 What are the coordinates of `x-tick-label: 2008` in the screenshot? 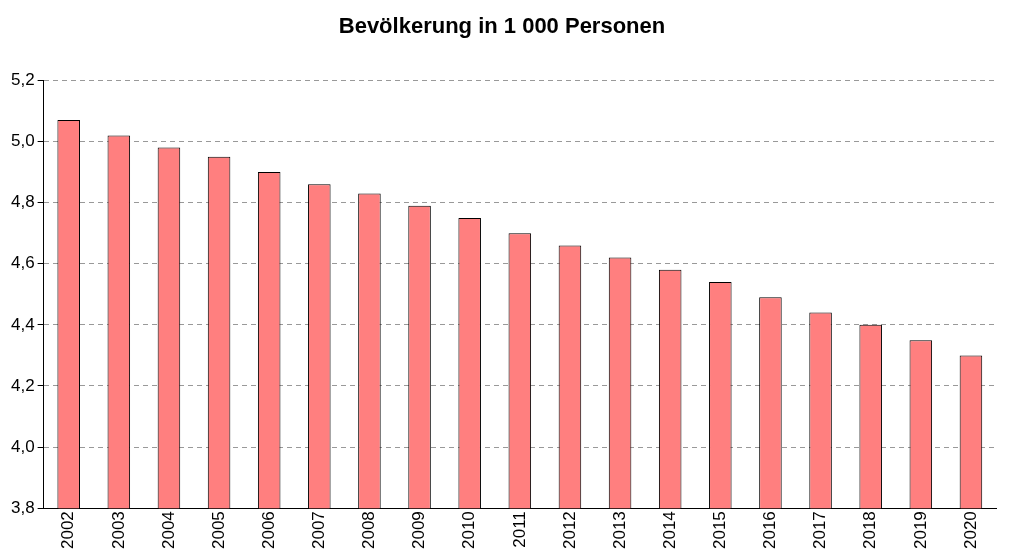 It's located at (369, 530).